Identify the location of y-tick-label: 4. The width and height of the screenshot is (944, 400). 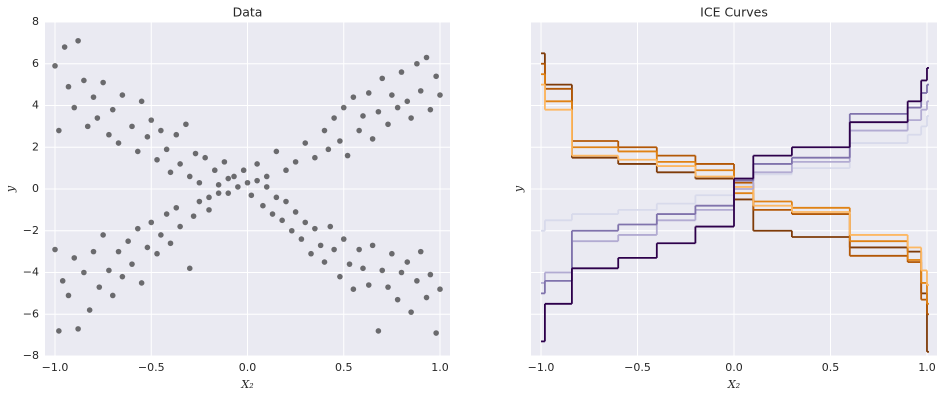
(35, 105).